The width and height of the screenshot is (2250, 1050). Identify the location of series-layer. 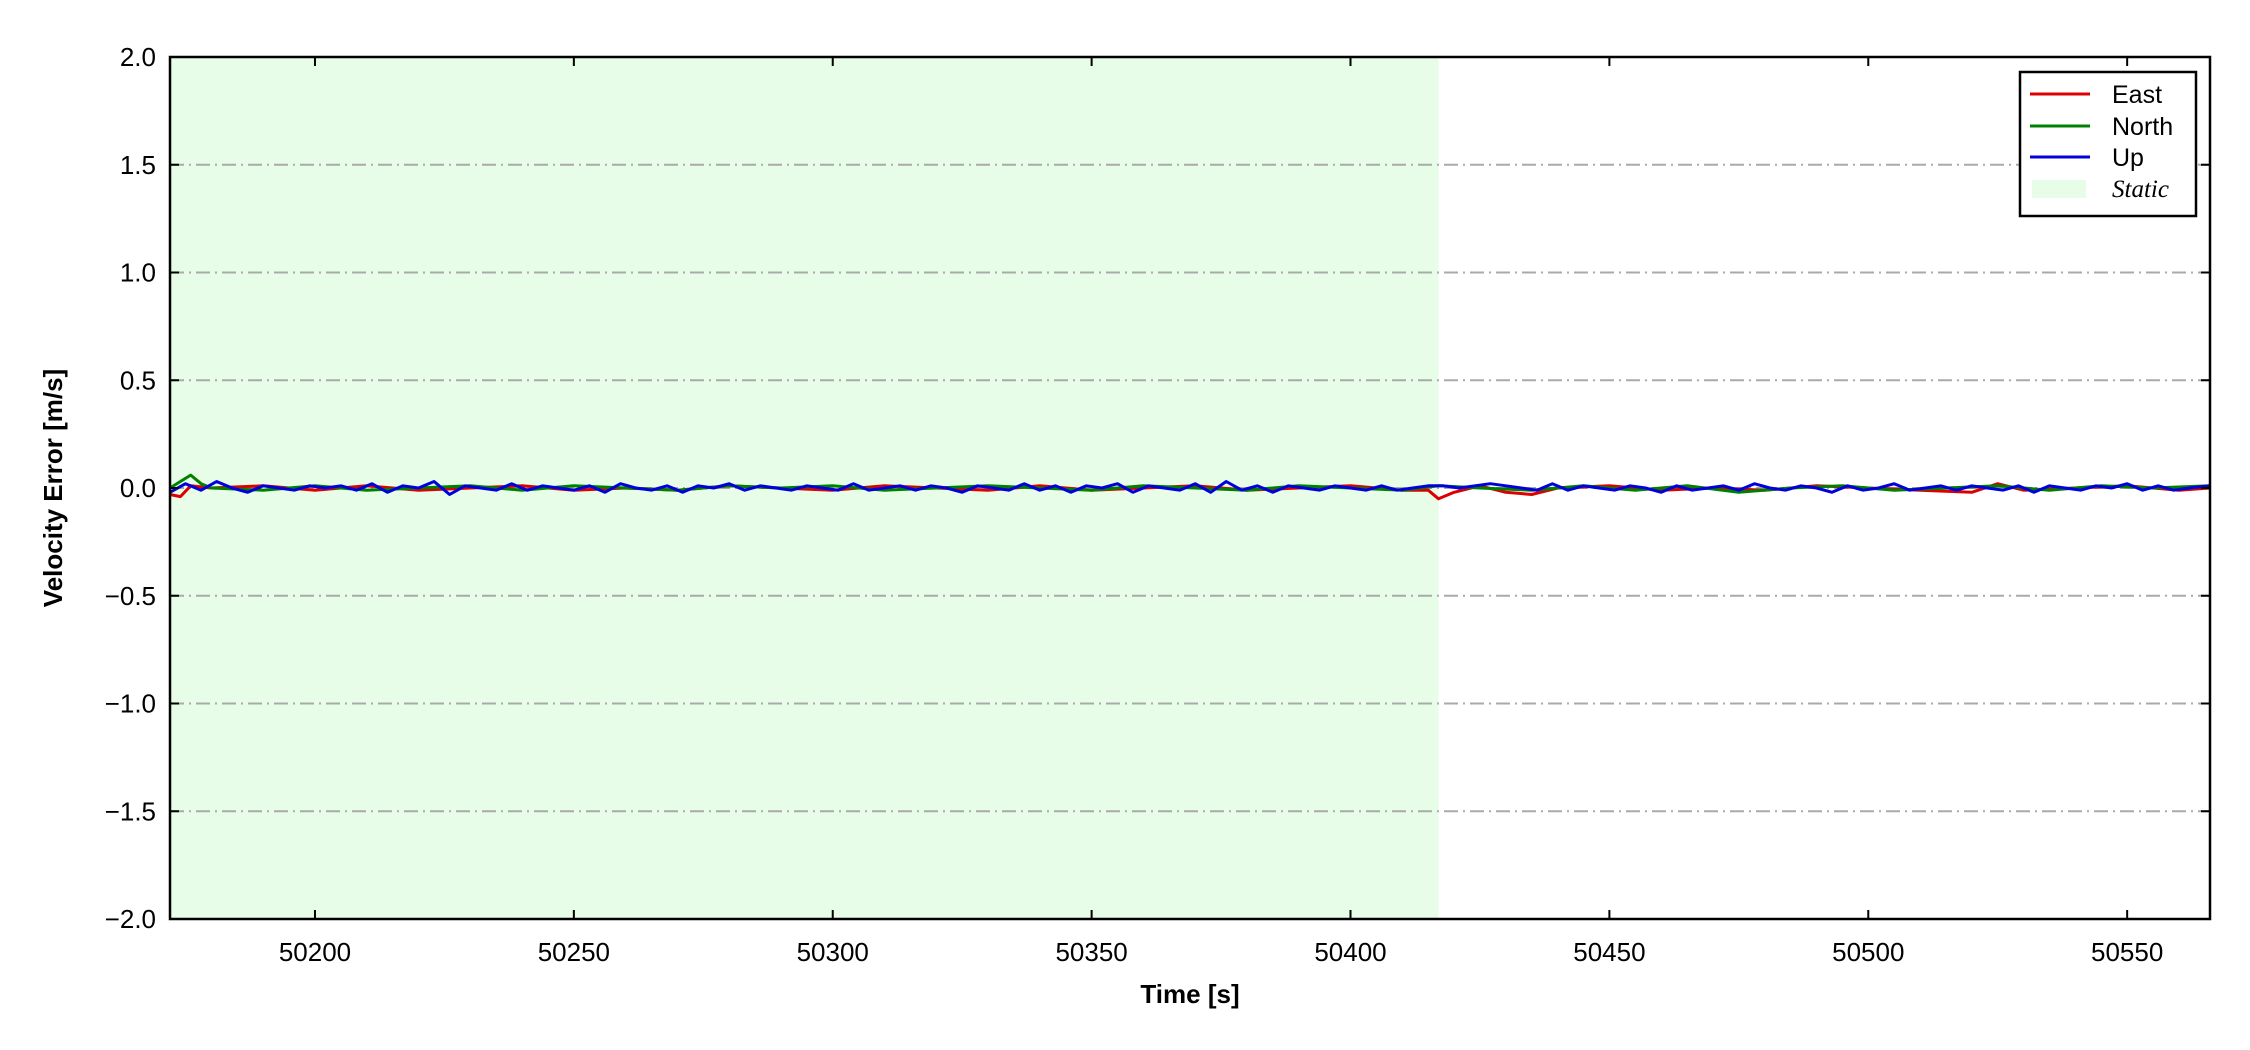
(1190, 487).